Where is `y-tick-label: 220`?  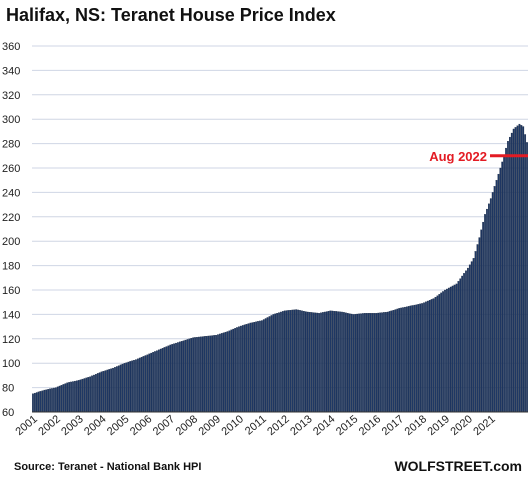
y-tick-label: 220 is located at coordinates (11, 218).